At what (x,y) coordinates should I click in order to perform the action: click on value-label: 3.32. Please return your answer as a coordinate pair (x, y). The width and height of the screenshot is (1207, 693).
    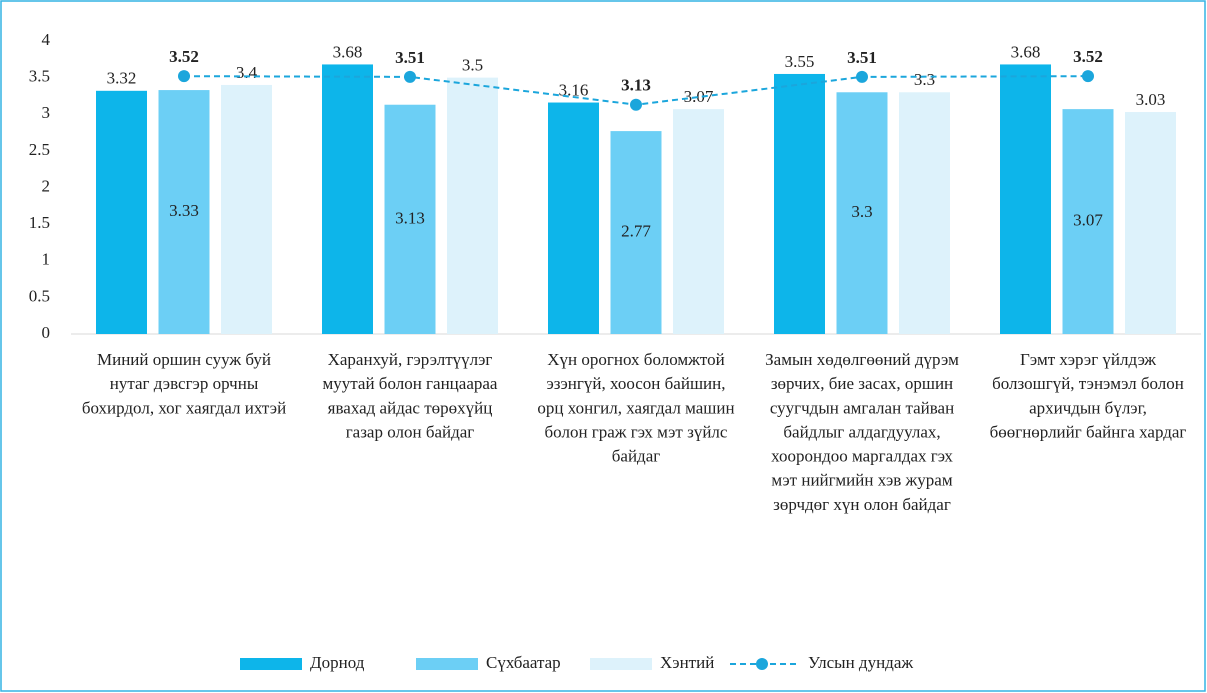
    Looking at the image, I should click on (122, 78).